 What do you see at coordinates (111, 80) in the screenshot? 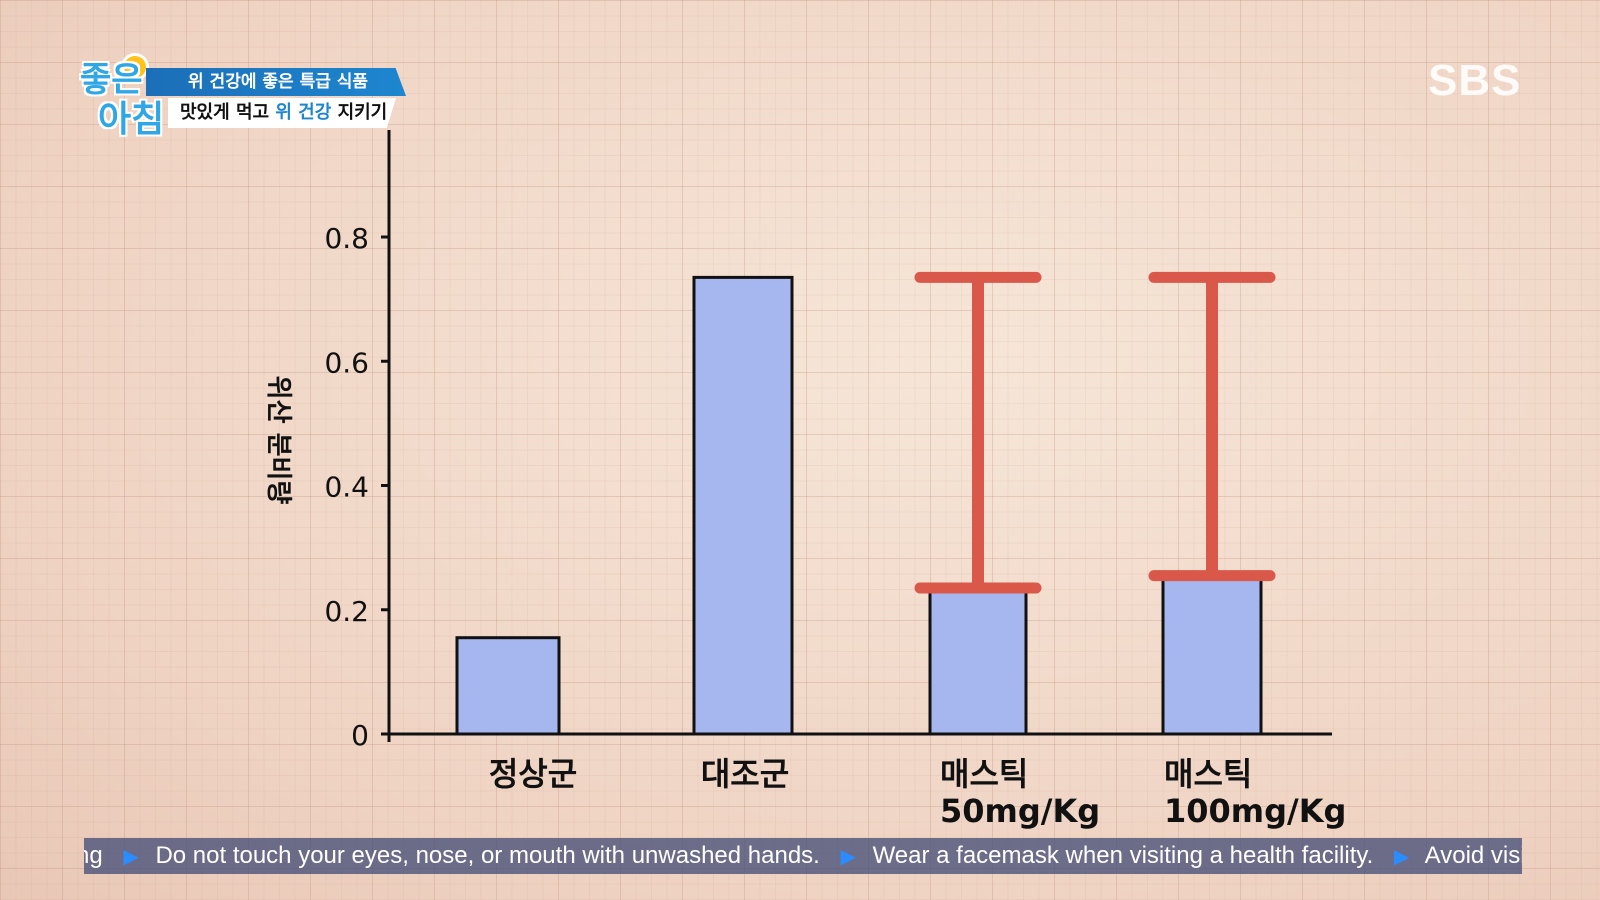
I see `logo-line-1: 좋은` at bounding box center [111, 80].